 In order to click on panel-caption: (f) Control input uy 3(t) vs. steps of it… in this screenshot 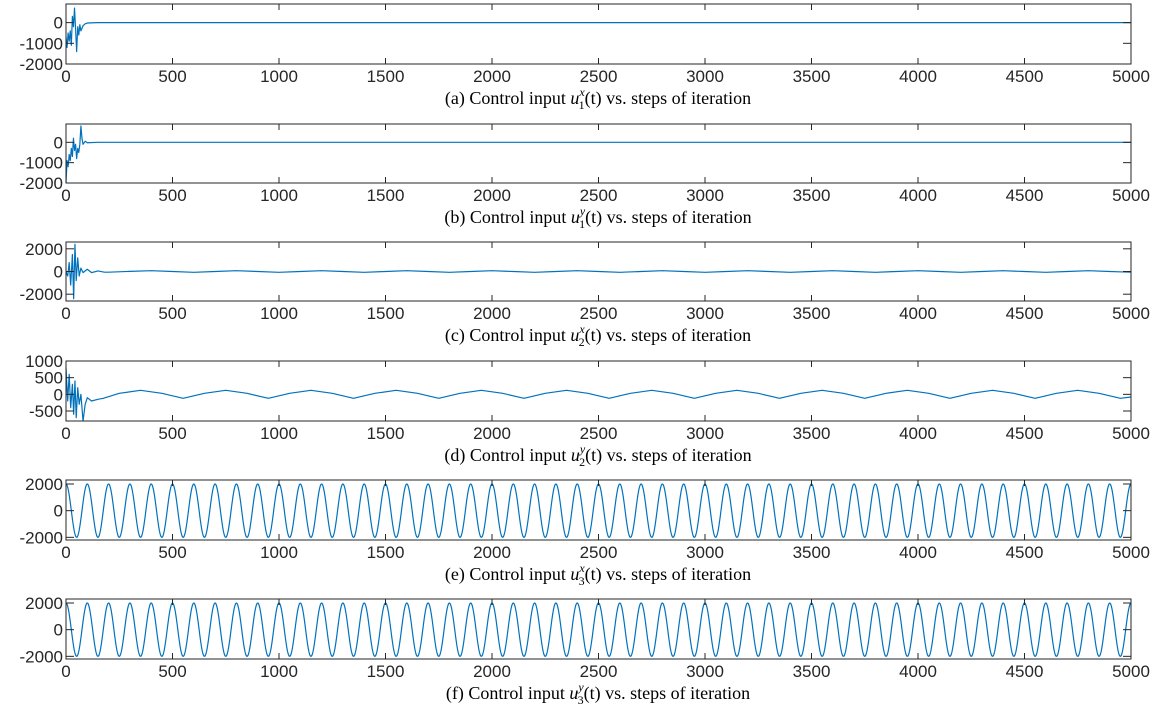, I will do `click(598, 693)`.